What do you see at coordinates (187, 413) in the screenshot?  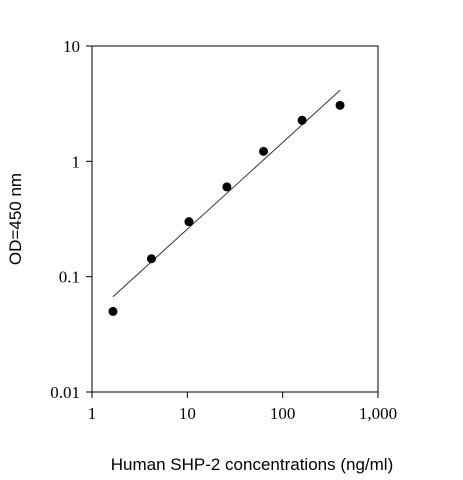 I see `x-tick-label: 10` at bounding box center [187, 413].